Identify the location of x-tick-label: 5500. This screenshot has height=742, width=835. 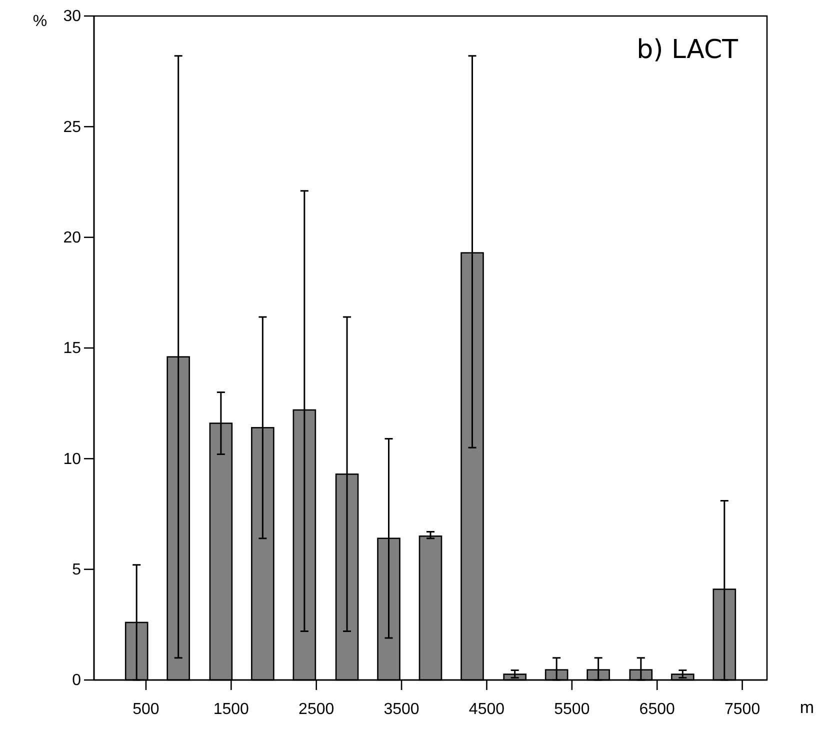
(572, 709).